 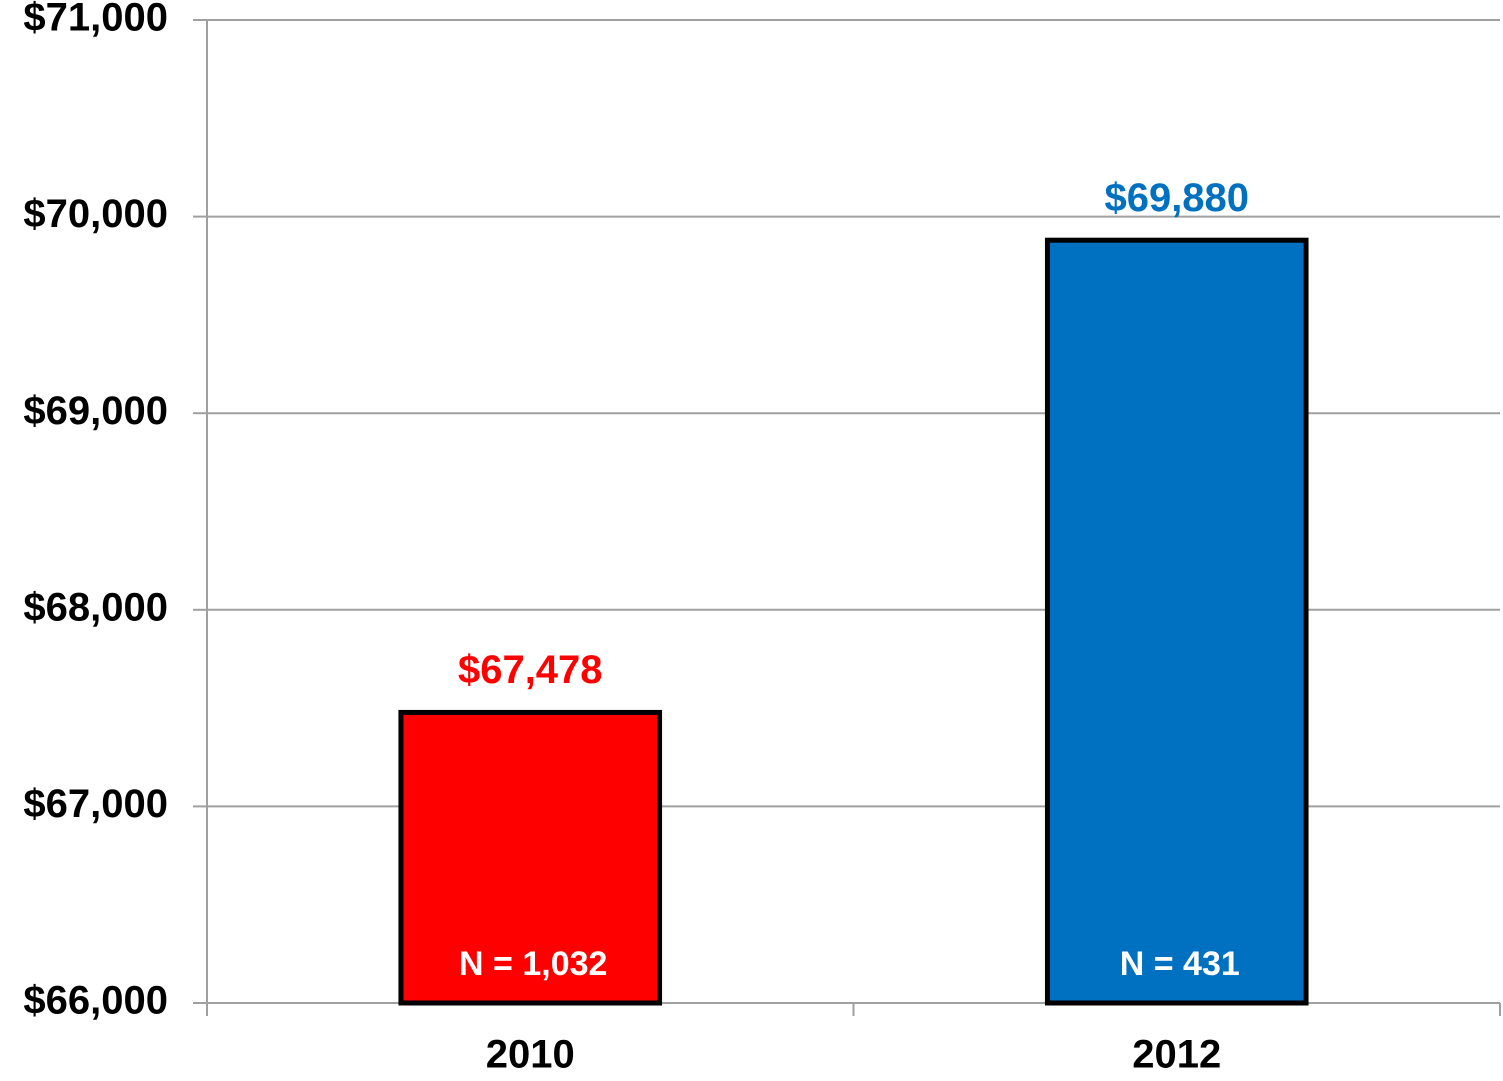 What do you see at coordinates (95, 804) in the screenshot?
I see `y-tick-label: $67,000` at bounding box center [95, 804].